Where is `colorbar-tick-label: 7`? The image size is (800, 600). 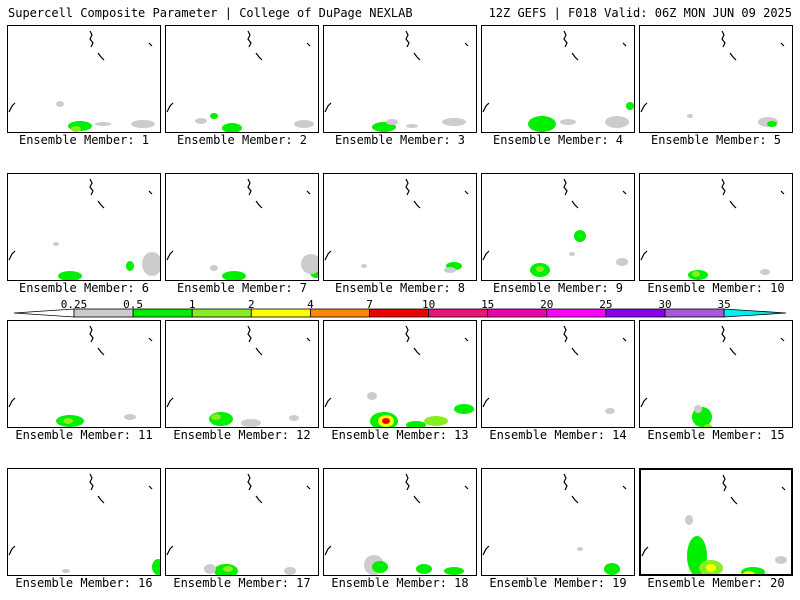 colorbar-tick-label: 7 is located at coordinates (369, 304).